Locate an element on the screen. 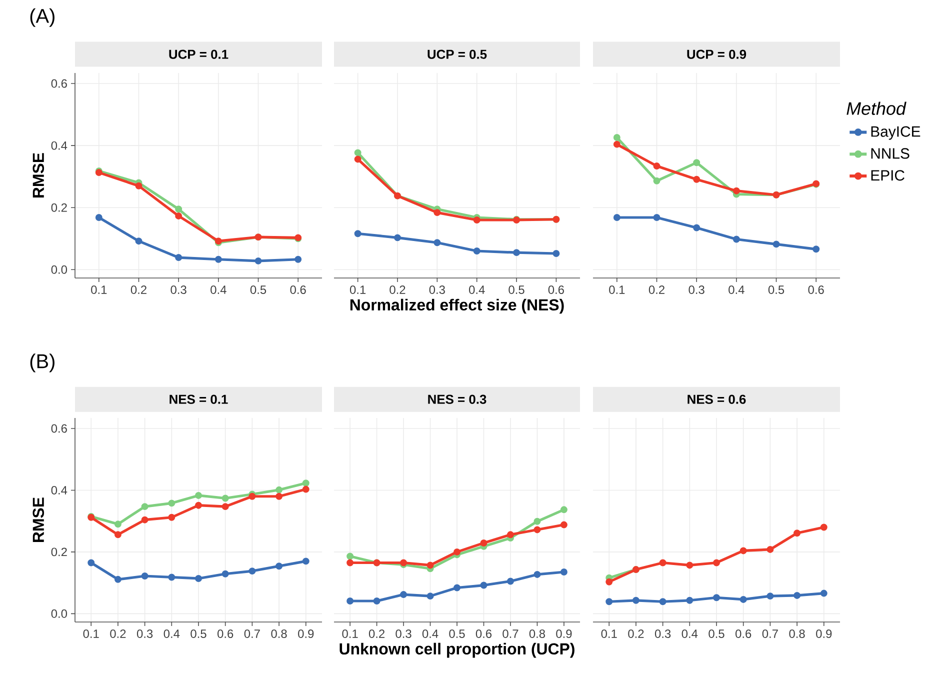 This screenshot has height=684, width=951. chart-title: UCP = 0.1 is located at coordinates (198, 54).